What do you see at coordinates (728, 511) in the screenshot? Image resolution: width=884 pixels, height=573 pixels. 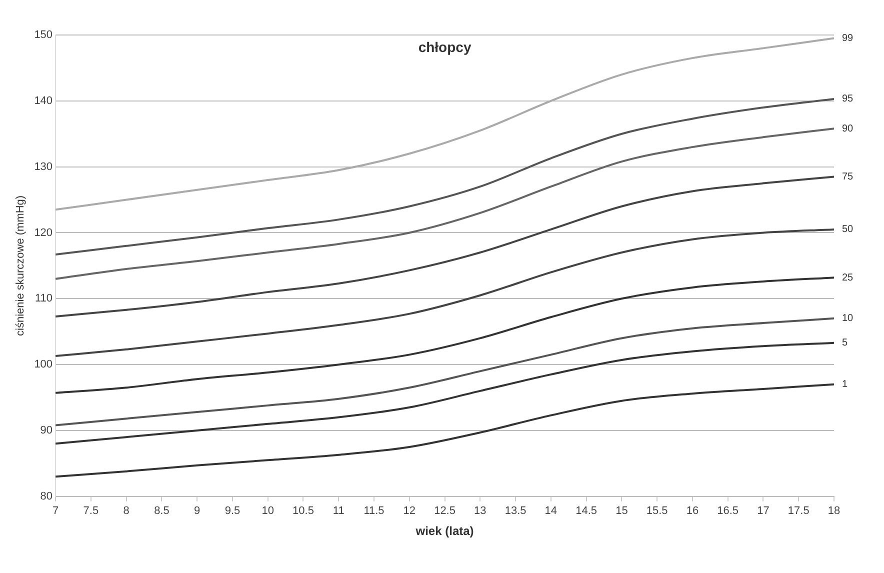 I see `x-tick-label: 16.5` at bounding box center [728, 511].